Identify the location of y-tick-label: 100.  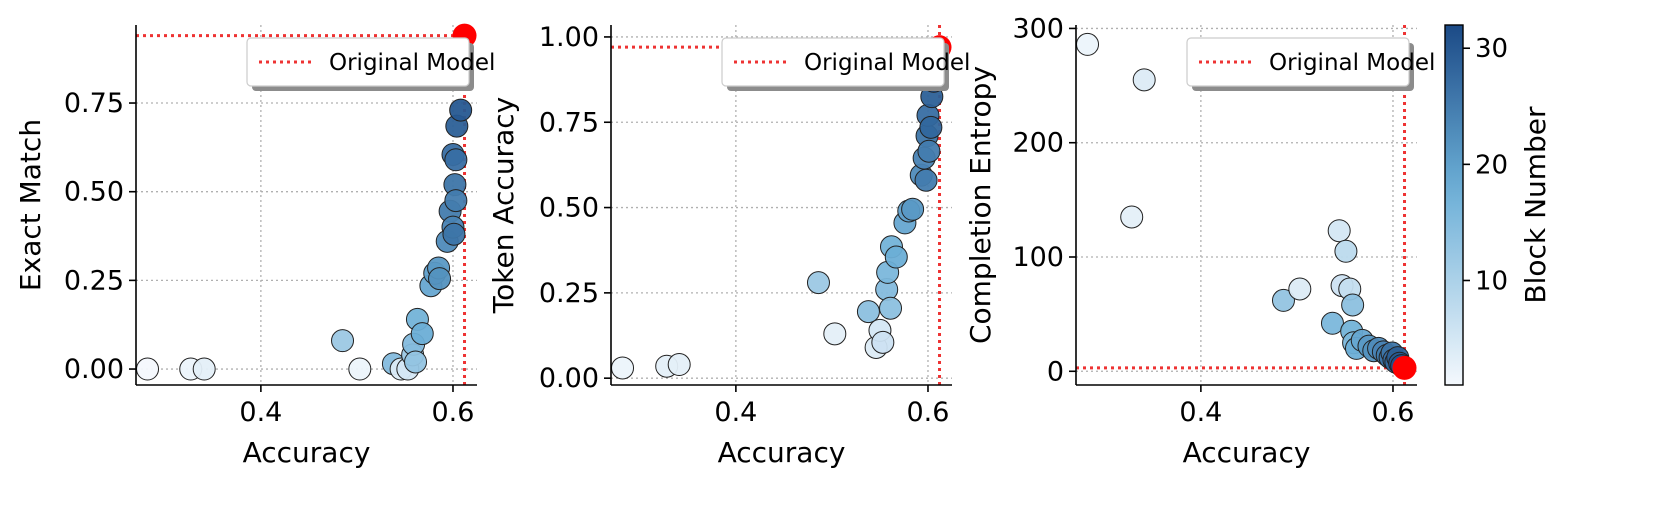
(1038, 257).